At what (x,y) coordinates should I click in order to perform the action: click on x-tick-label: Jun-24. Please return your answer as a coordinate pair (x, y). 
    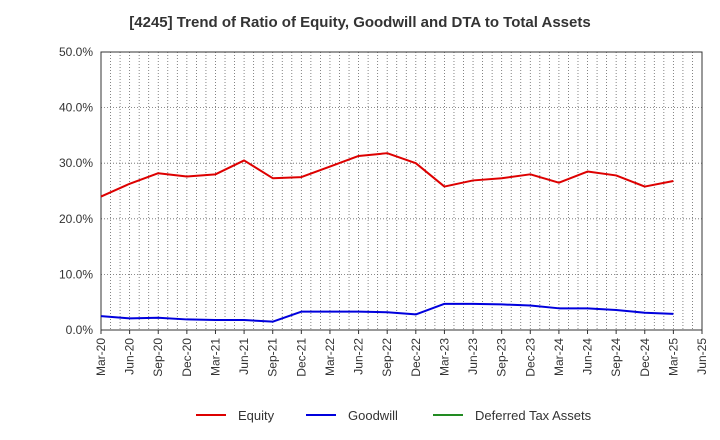
    Looking at the image, I should click on (588, 356).